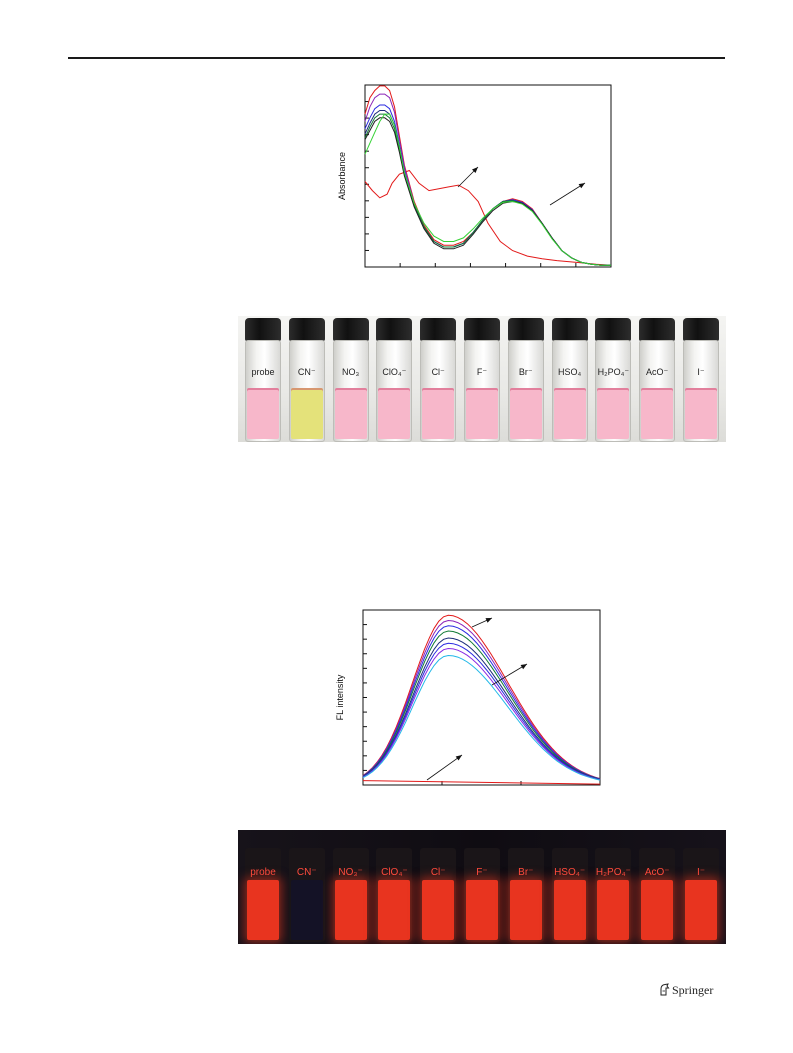  What do you see at coordinates (569, 380) in the screenshot?
I see `vial-7: HSO₄` at bounding box center [569, 380].